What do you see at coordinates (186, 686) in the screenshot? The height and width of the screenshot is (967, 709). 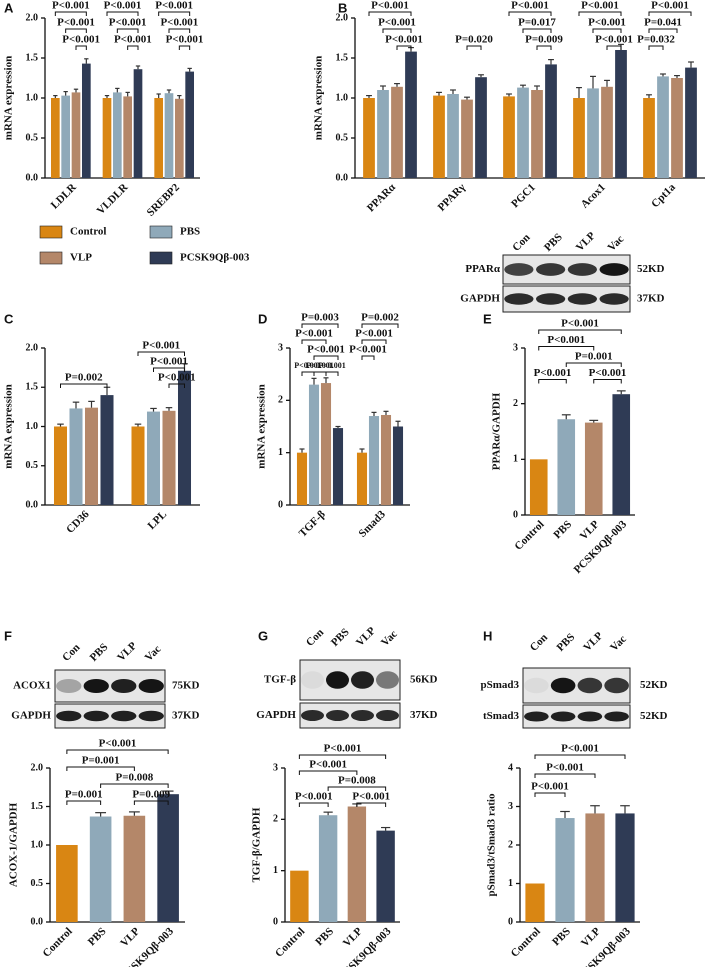 I see `size-label: 75KD` at bounding box center [186, 686].